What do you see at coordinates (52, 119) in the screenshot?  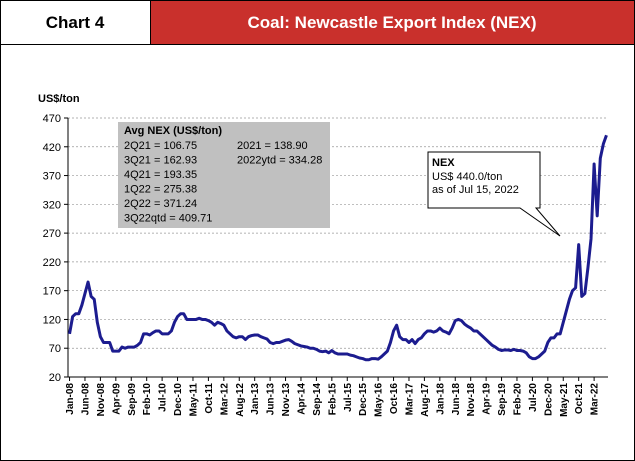 I see `y-tick-label: 470` at bounding box center [52, 119].